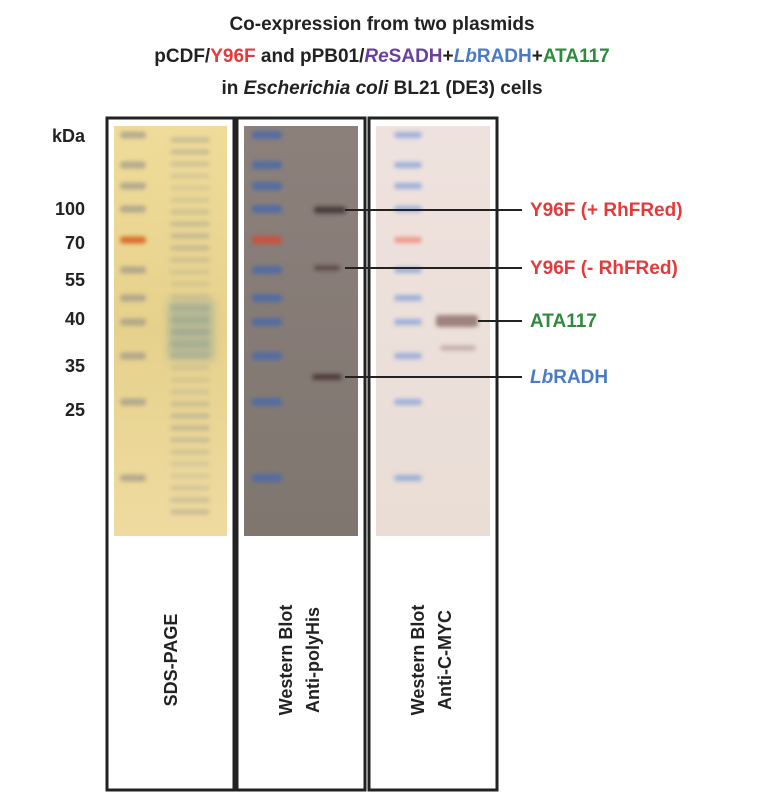 Image resolution: width=763 pixels, height=805 pixels. I want to click on kda-label: 35, so click(75, 366).